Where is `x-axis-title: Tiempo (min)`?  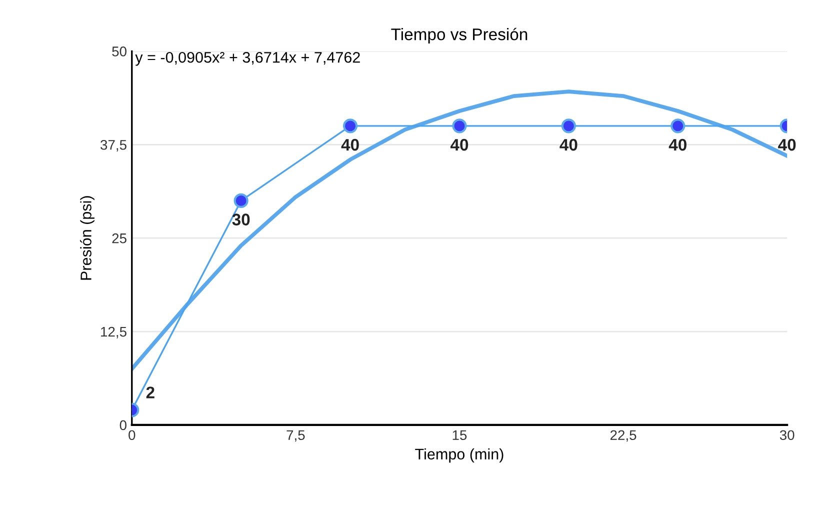
x-axis-title: Tiempo (min) is located at coordinates (459, 455).